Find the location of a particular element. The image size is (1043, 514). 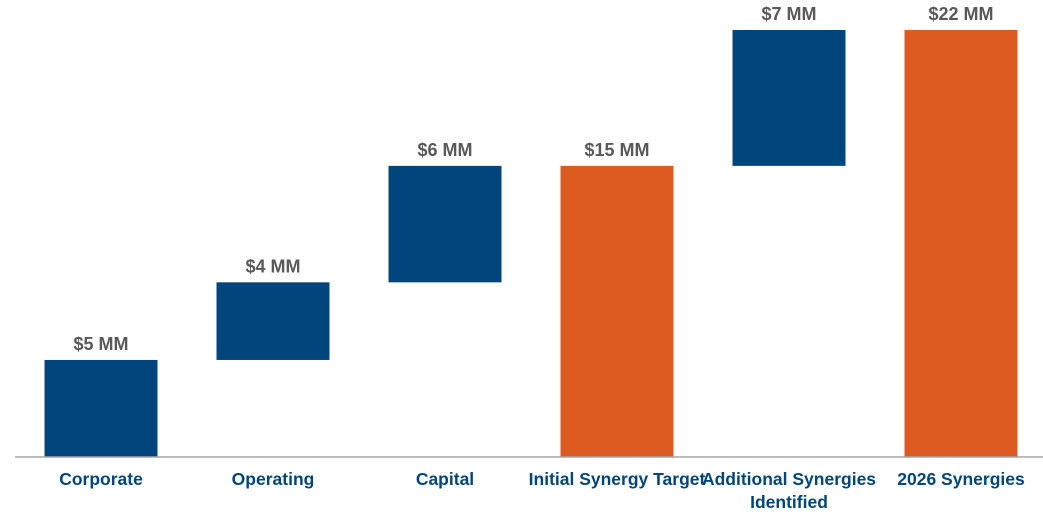

category-label: 2026 Synergies is located at coordinates (961, 479).